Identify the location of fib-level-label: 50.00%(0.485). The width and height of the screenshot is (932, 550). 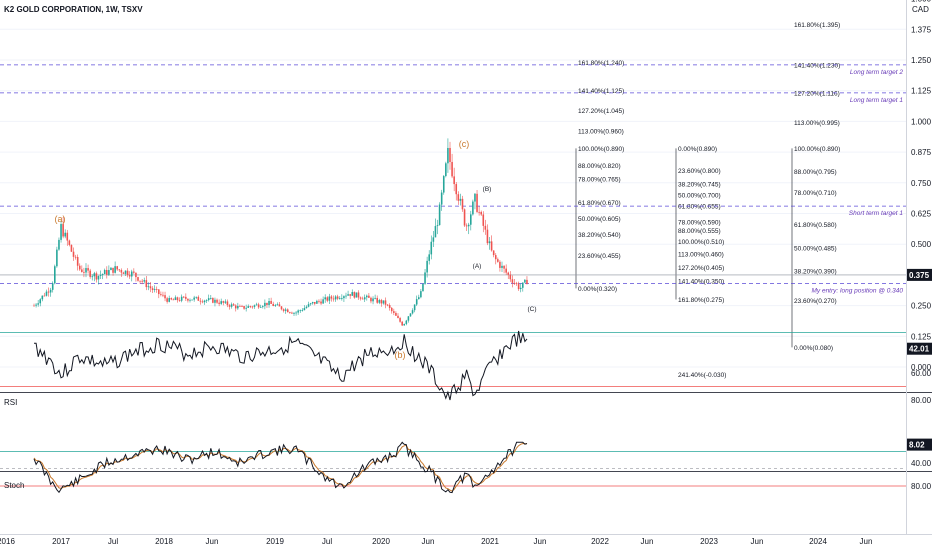
(815, 248).